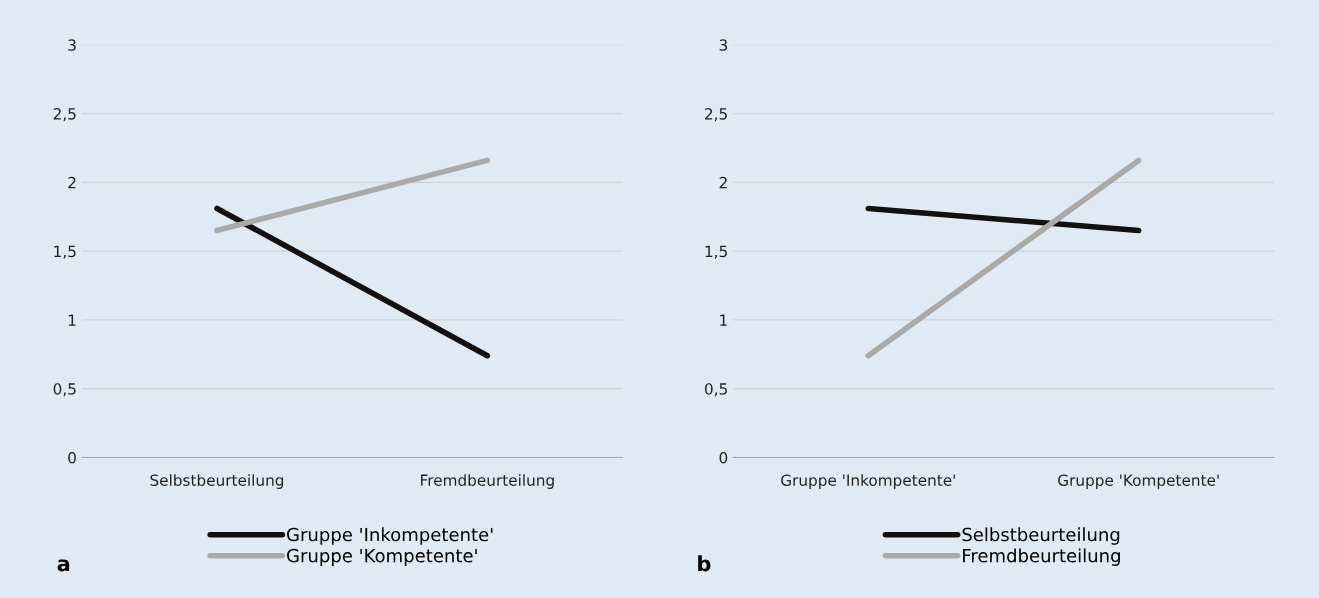 This screenshot has height=598, width=1319. Describe the element at coordinates (704, 563) in the screenshot. I see `text: b` at that location.